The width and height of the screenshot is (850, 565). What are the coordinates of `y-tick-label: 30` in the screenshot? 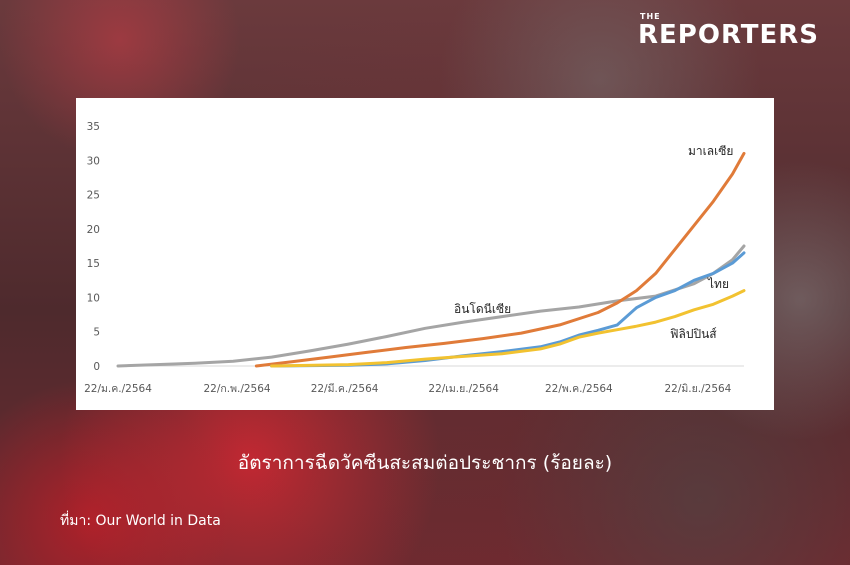 It's located at (93, 161).